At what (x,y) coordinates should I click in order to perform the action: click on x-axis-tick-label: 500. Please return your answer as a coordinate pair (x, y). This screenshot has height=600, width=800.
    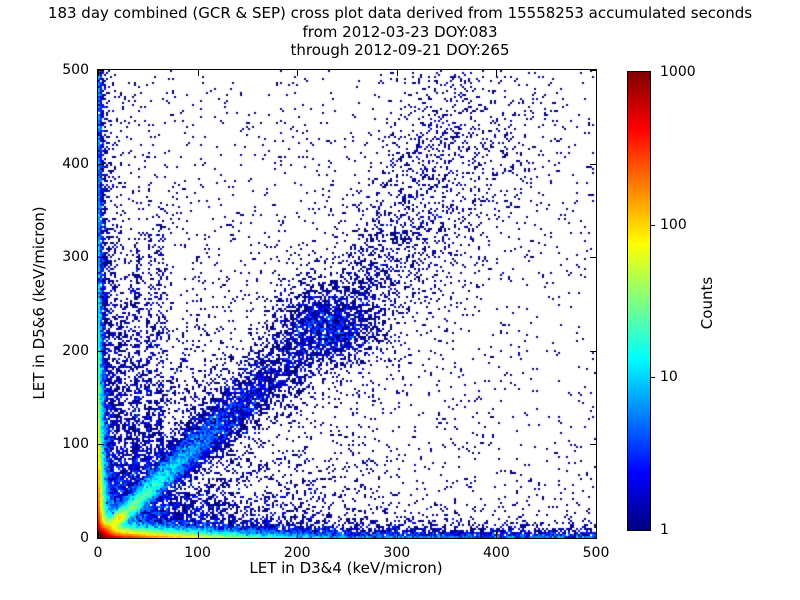
    Looking at the image, I should click on (596, 553).